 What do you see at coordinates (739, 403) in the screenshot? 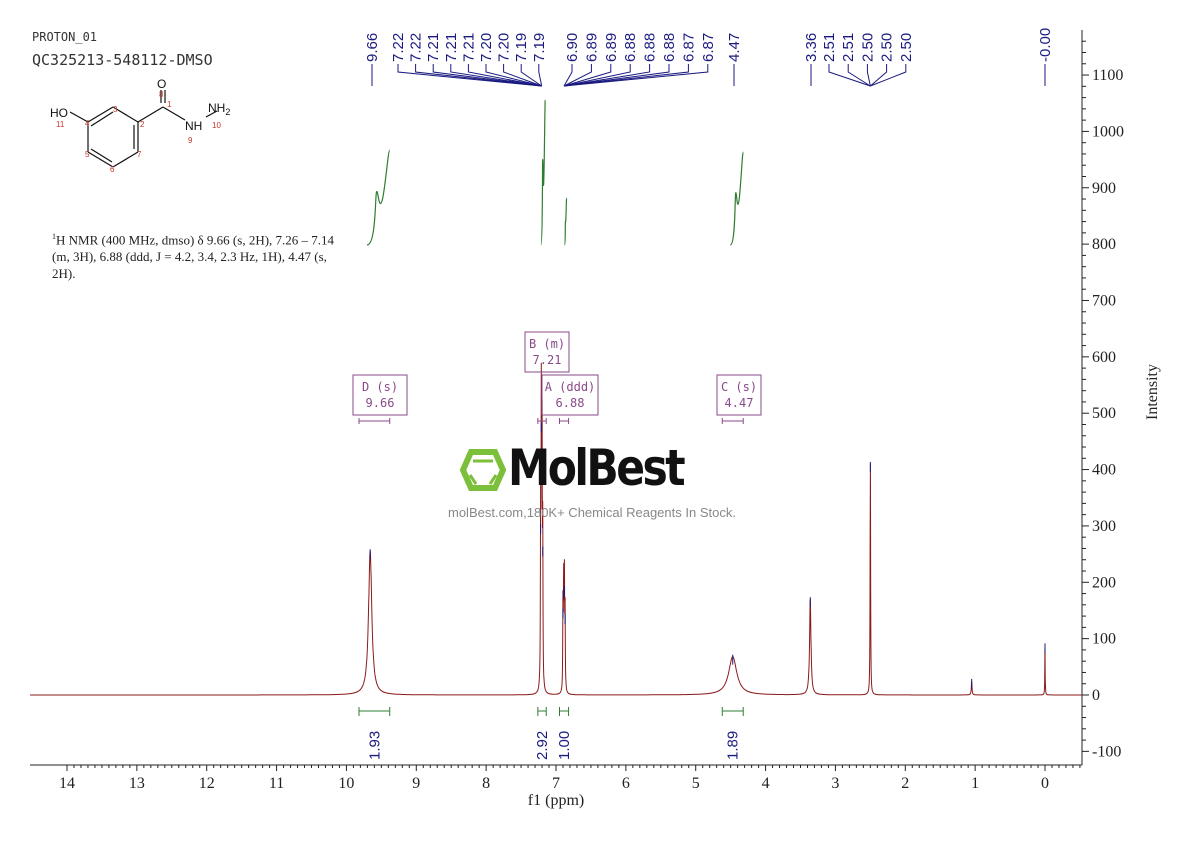
I see `multiplet-shift: 4.47` at bounding box center [739, 403].